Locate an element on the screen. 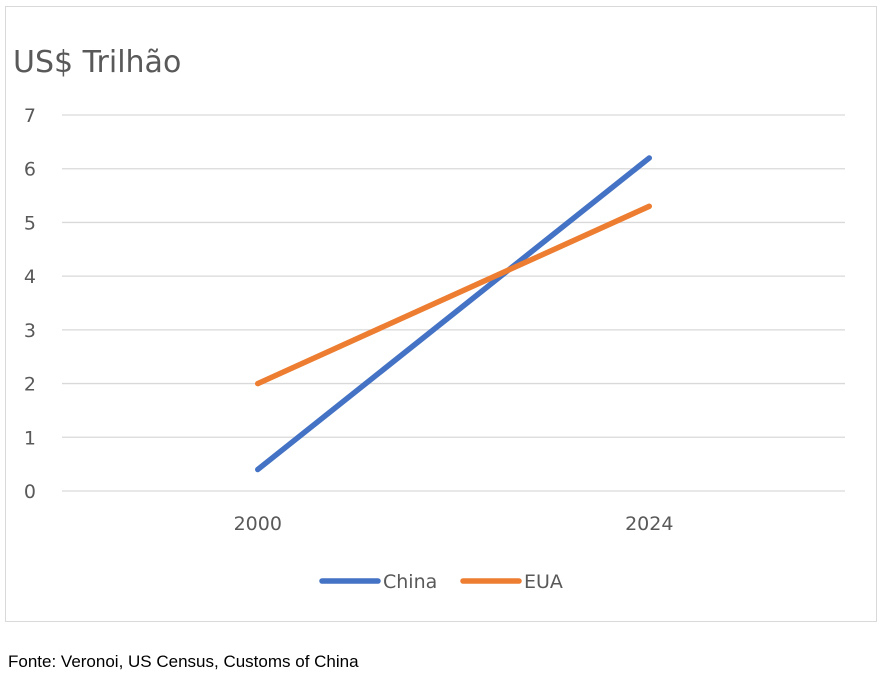  x-tick-label: 2000 is located at coordinates (258, 524).